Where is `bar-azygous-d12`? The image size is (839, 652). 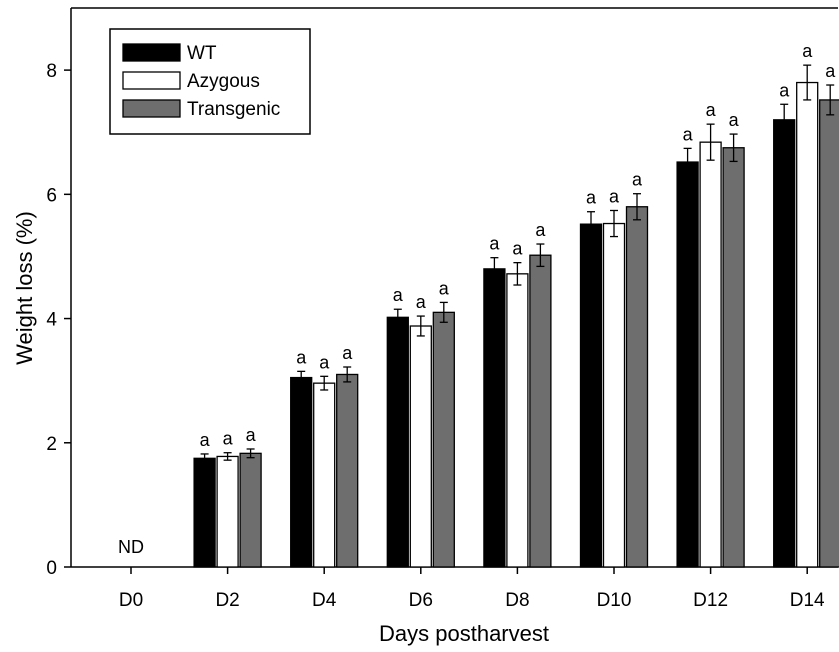 bar-azygous-d12 is located at coordinates (710, 354).